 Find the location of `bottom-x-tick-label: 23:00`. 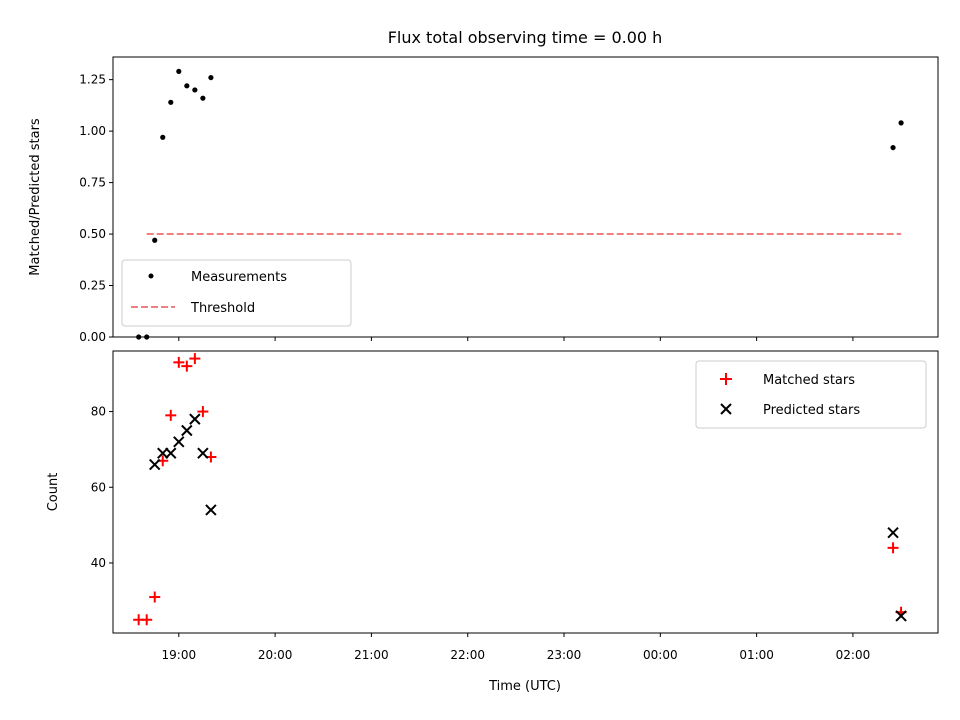

bottom-x-tick-label: 23:00 is located at coordinates (564, 655).